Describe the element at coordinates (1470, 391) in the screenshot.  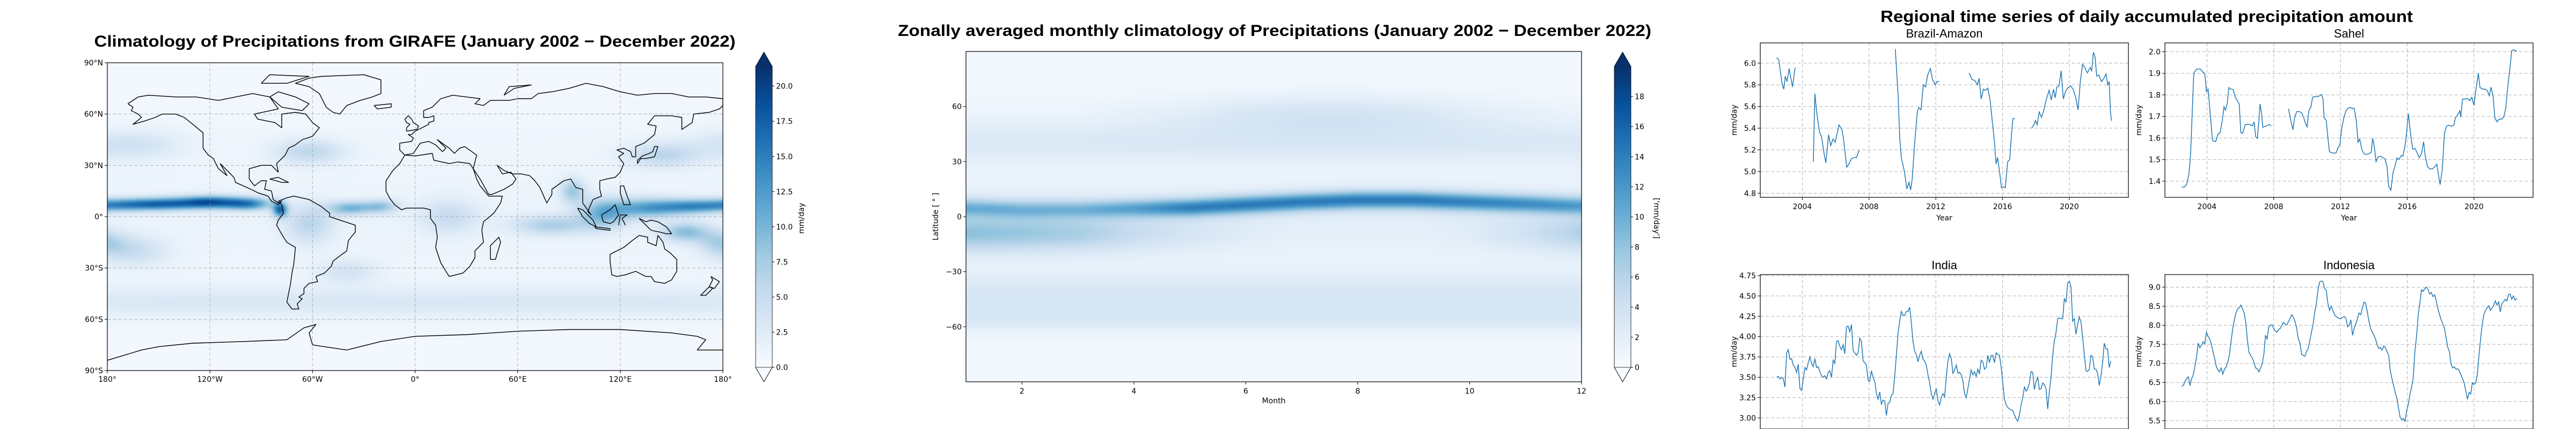
I see `zonal-xtick-label: 10` at that location.